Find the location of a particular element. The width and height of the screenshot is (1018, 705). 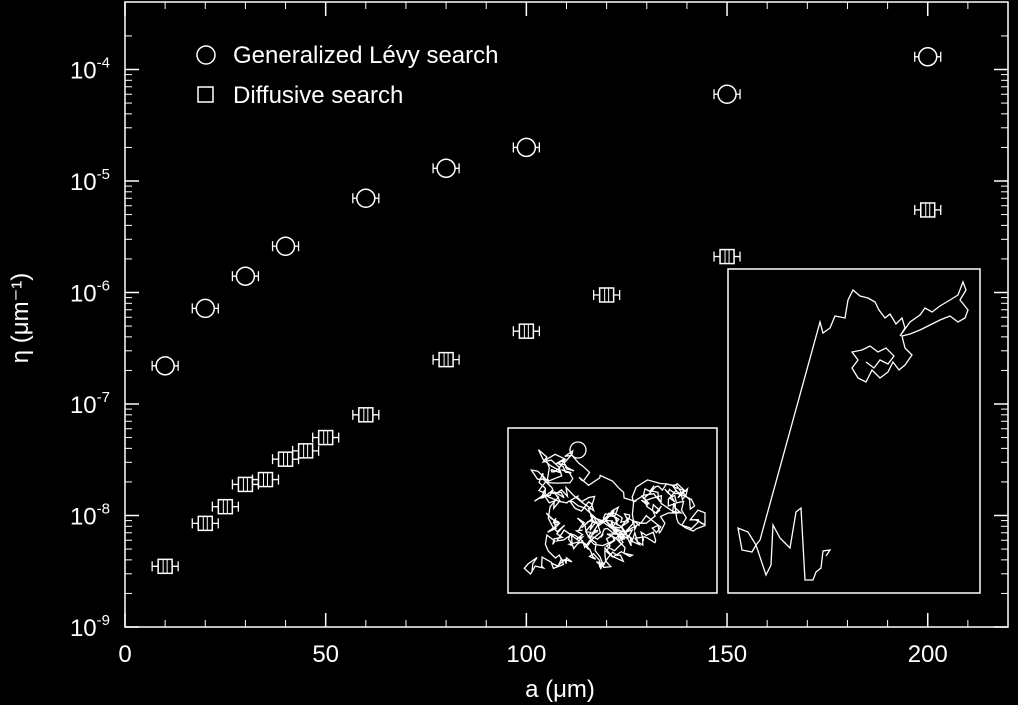

y-tick-label: 10⁻⁴ is located at coordinates (90, 70).